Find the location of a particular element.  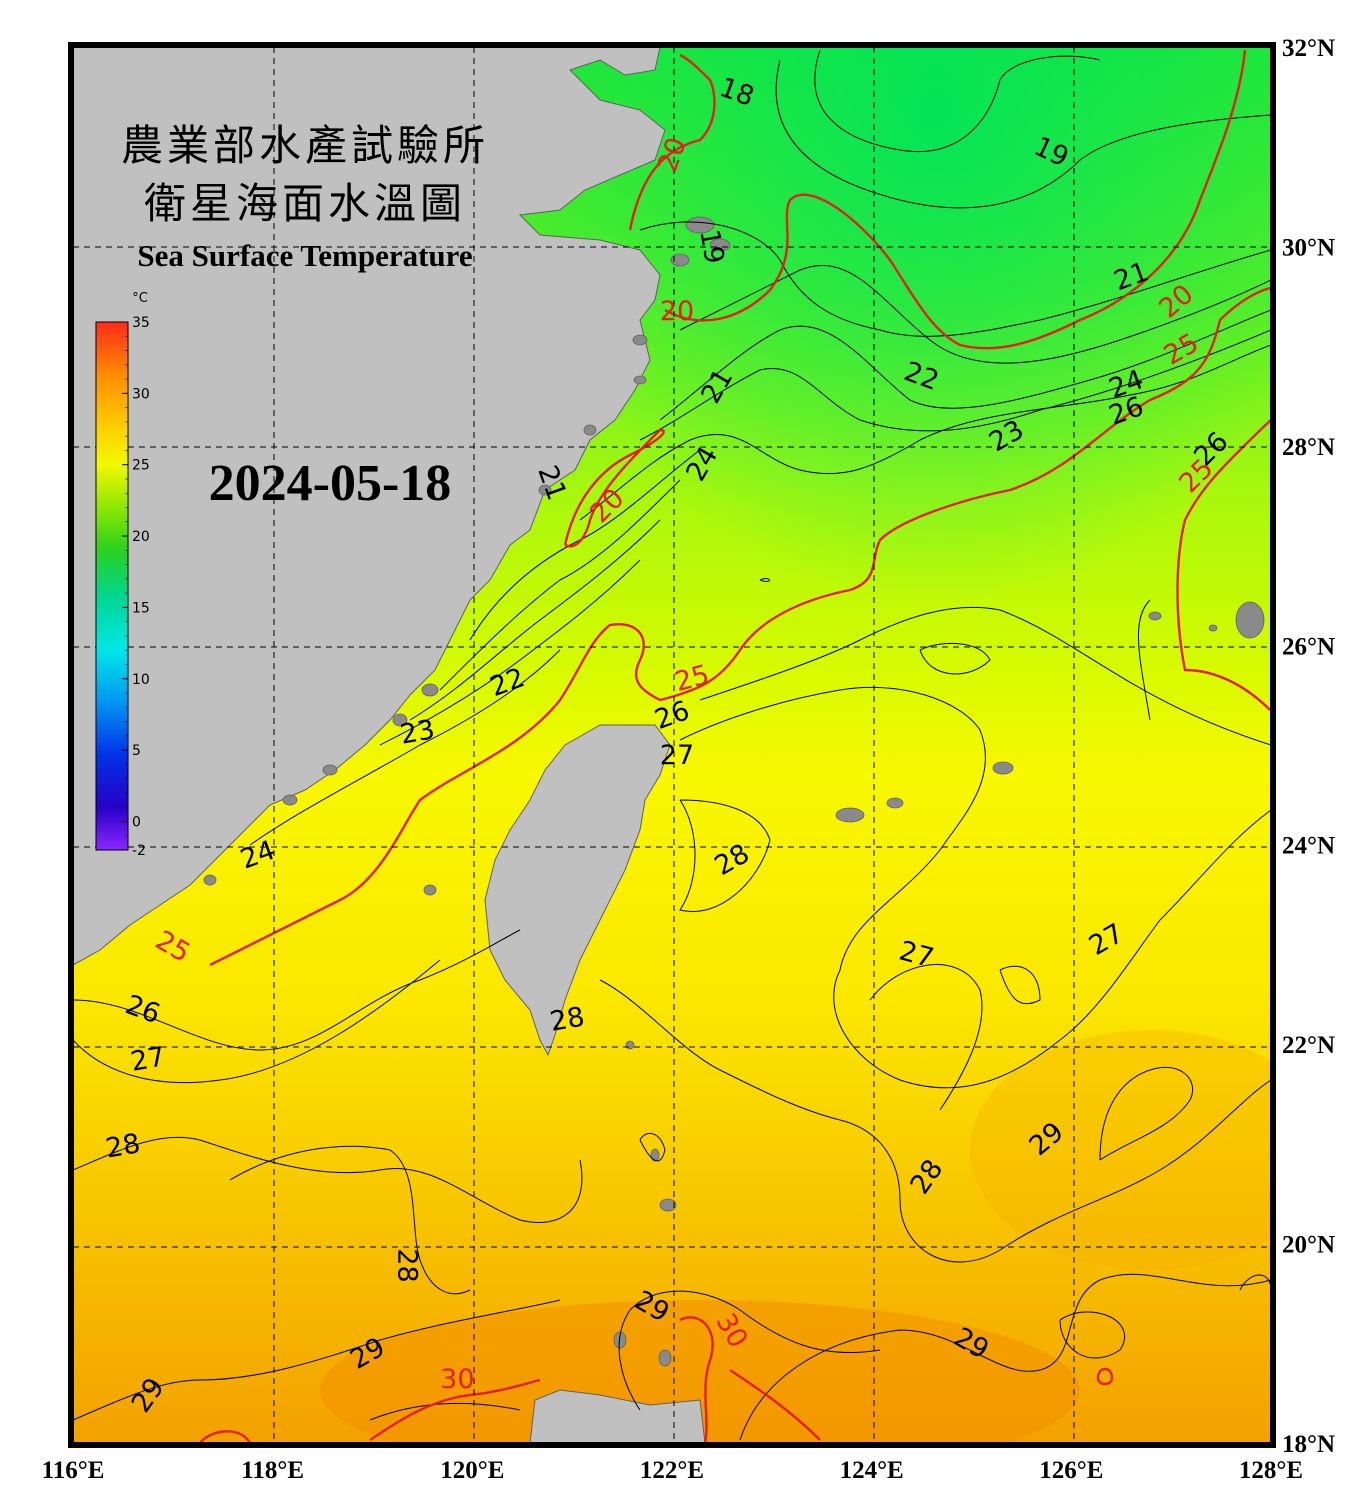

colorbar-tick-label: 10 is located at coordinates (141, 680).